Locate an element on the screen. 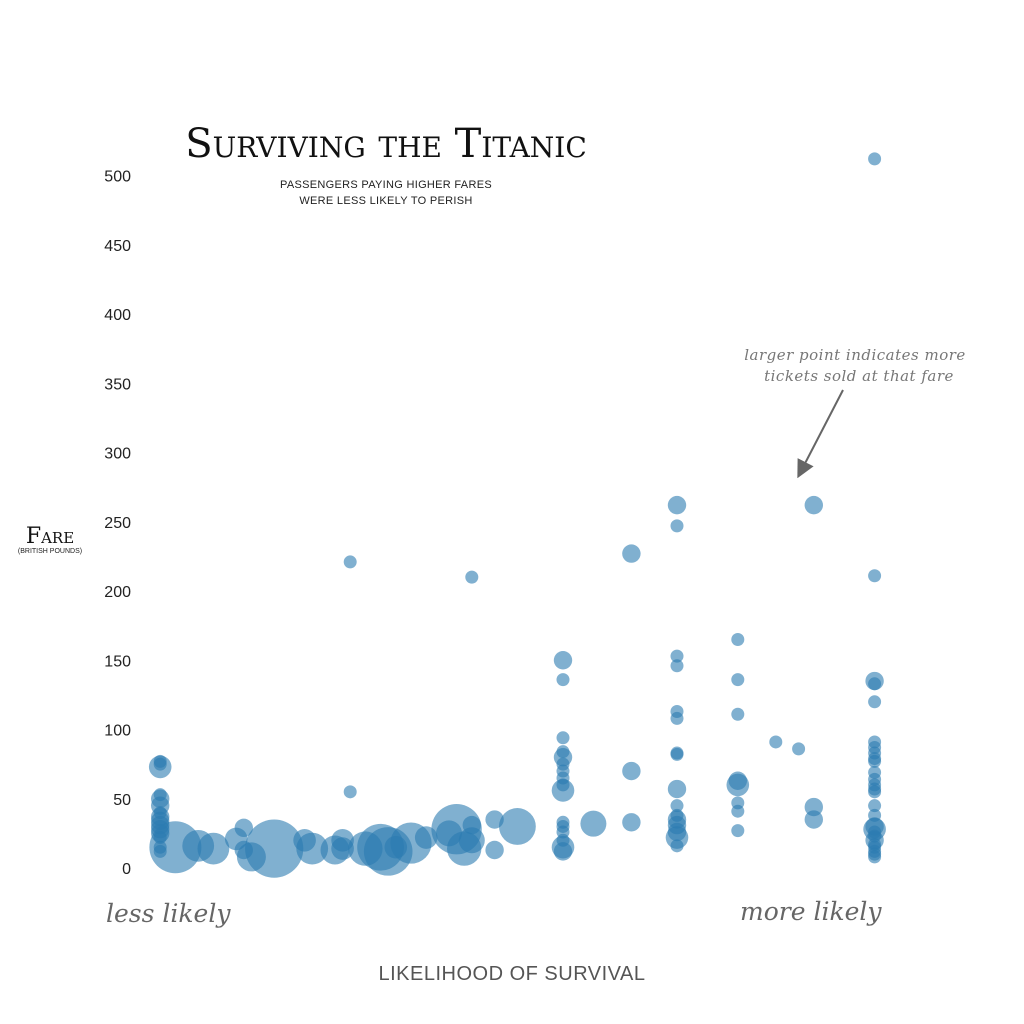 The height and width of the screenshot is (1024, 1024). y-axis-label: Fare is located at coordinates (50, 536).